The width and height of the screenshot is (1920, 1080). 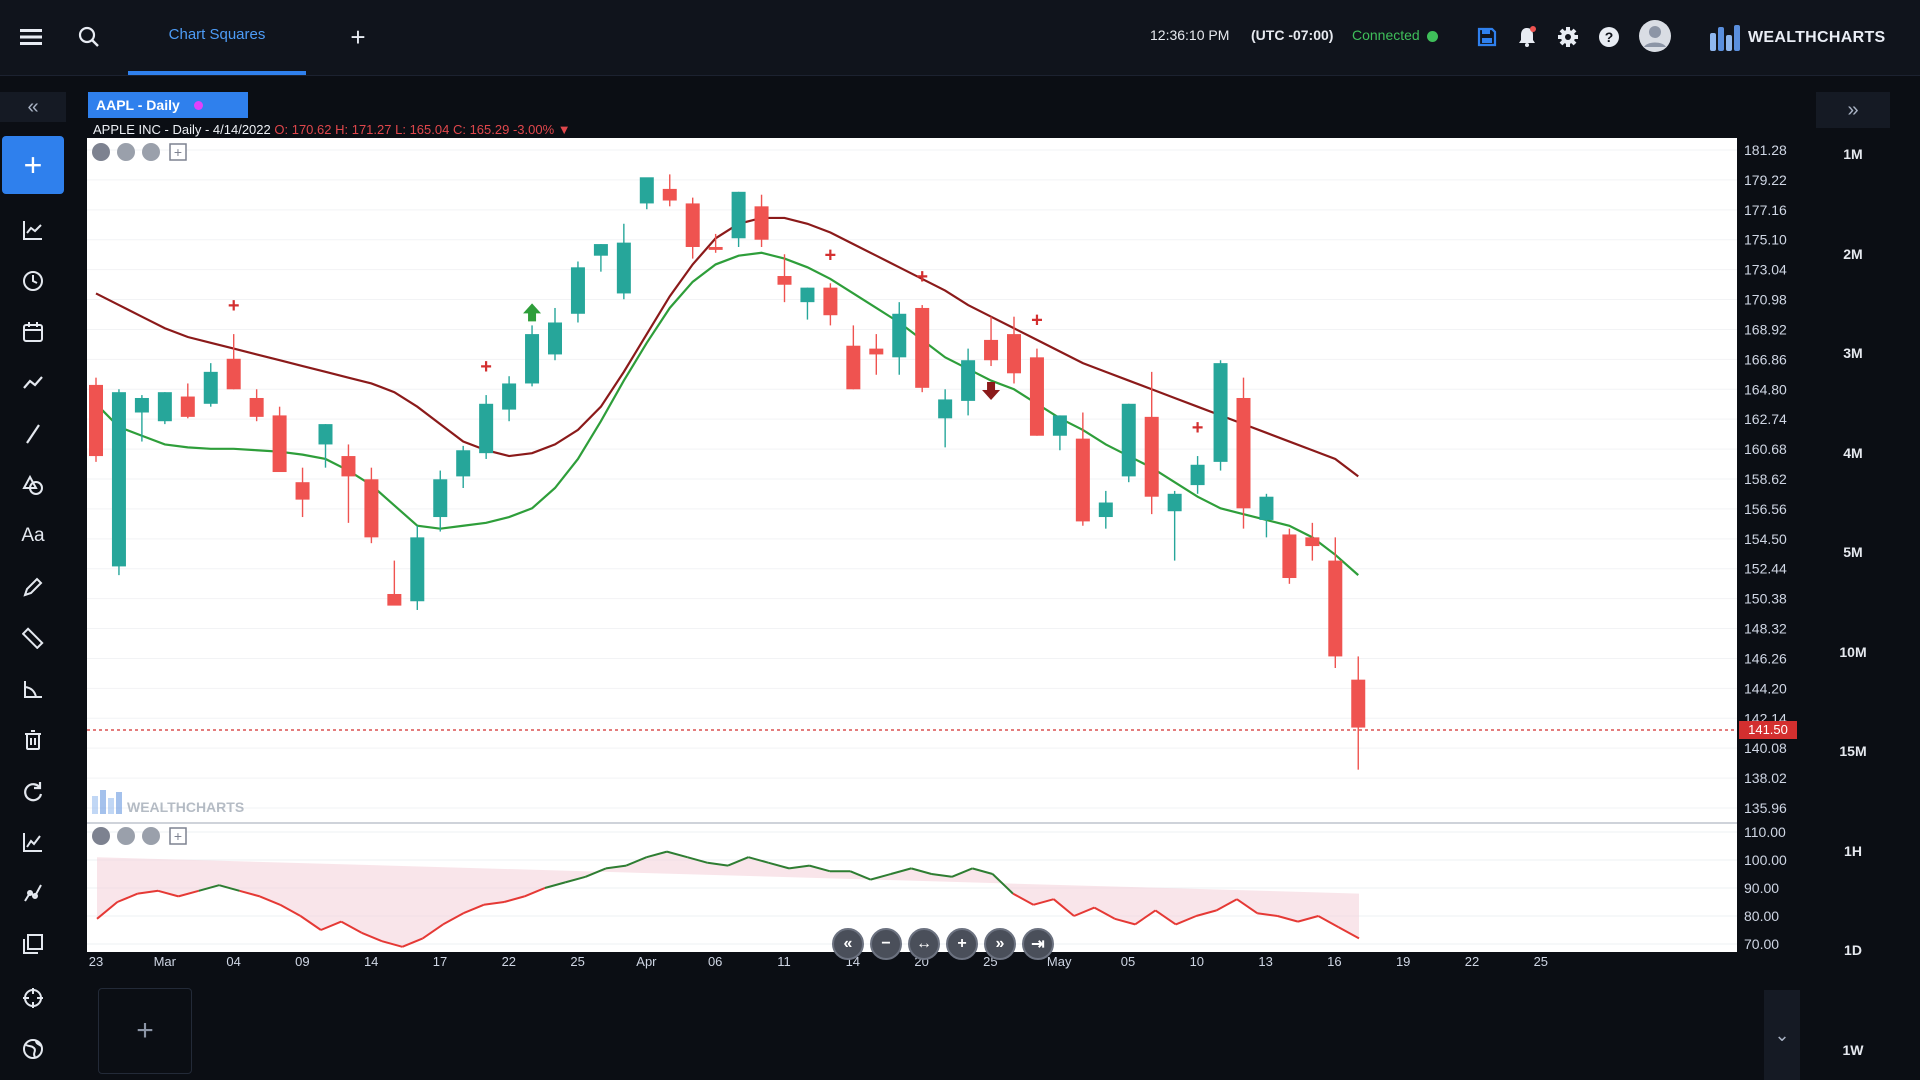 What do you see at coordinates (198, 105) in the screenshot?
I see `symbol-color-dot` at bounding box center [198, 105].